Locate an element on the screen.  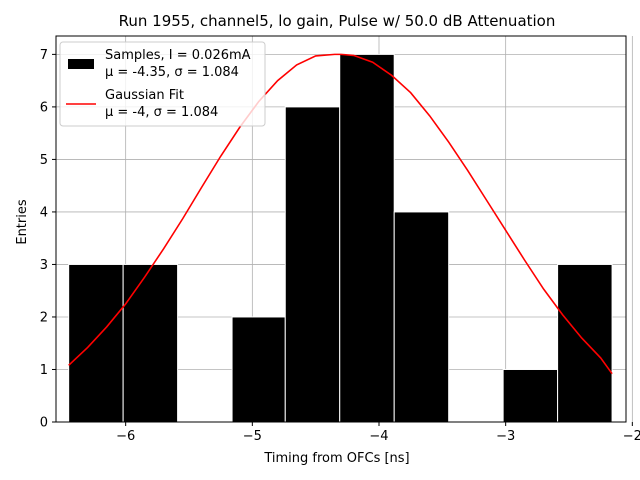
y-tick-label: 7 is located at coordinates (44, 55).